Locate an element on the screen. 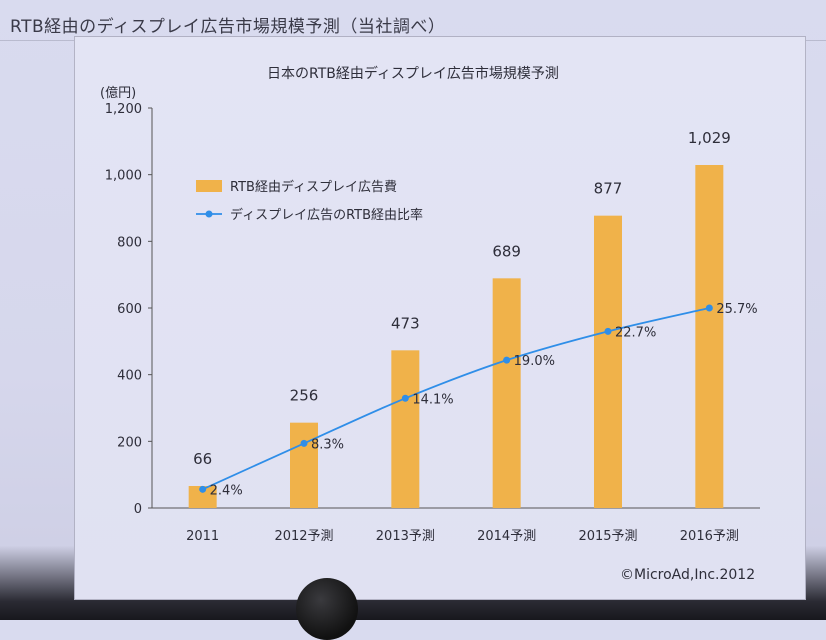 Image resolution: width=826 pixels, height=640 pixels. bar-value-label: 877 is located at coordinates (608, 189).